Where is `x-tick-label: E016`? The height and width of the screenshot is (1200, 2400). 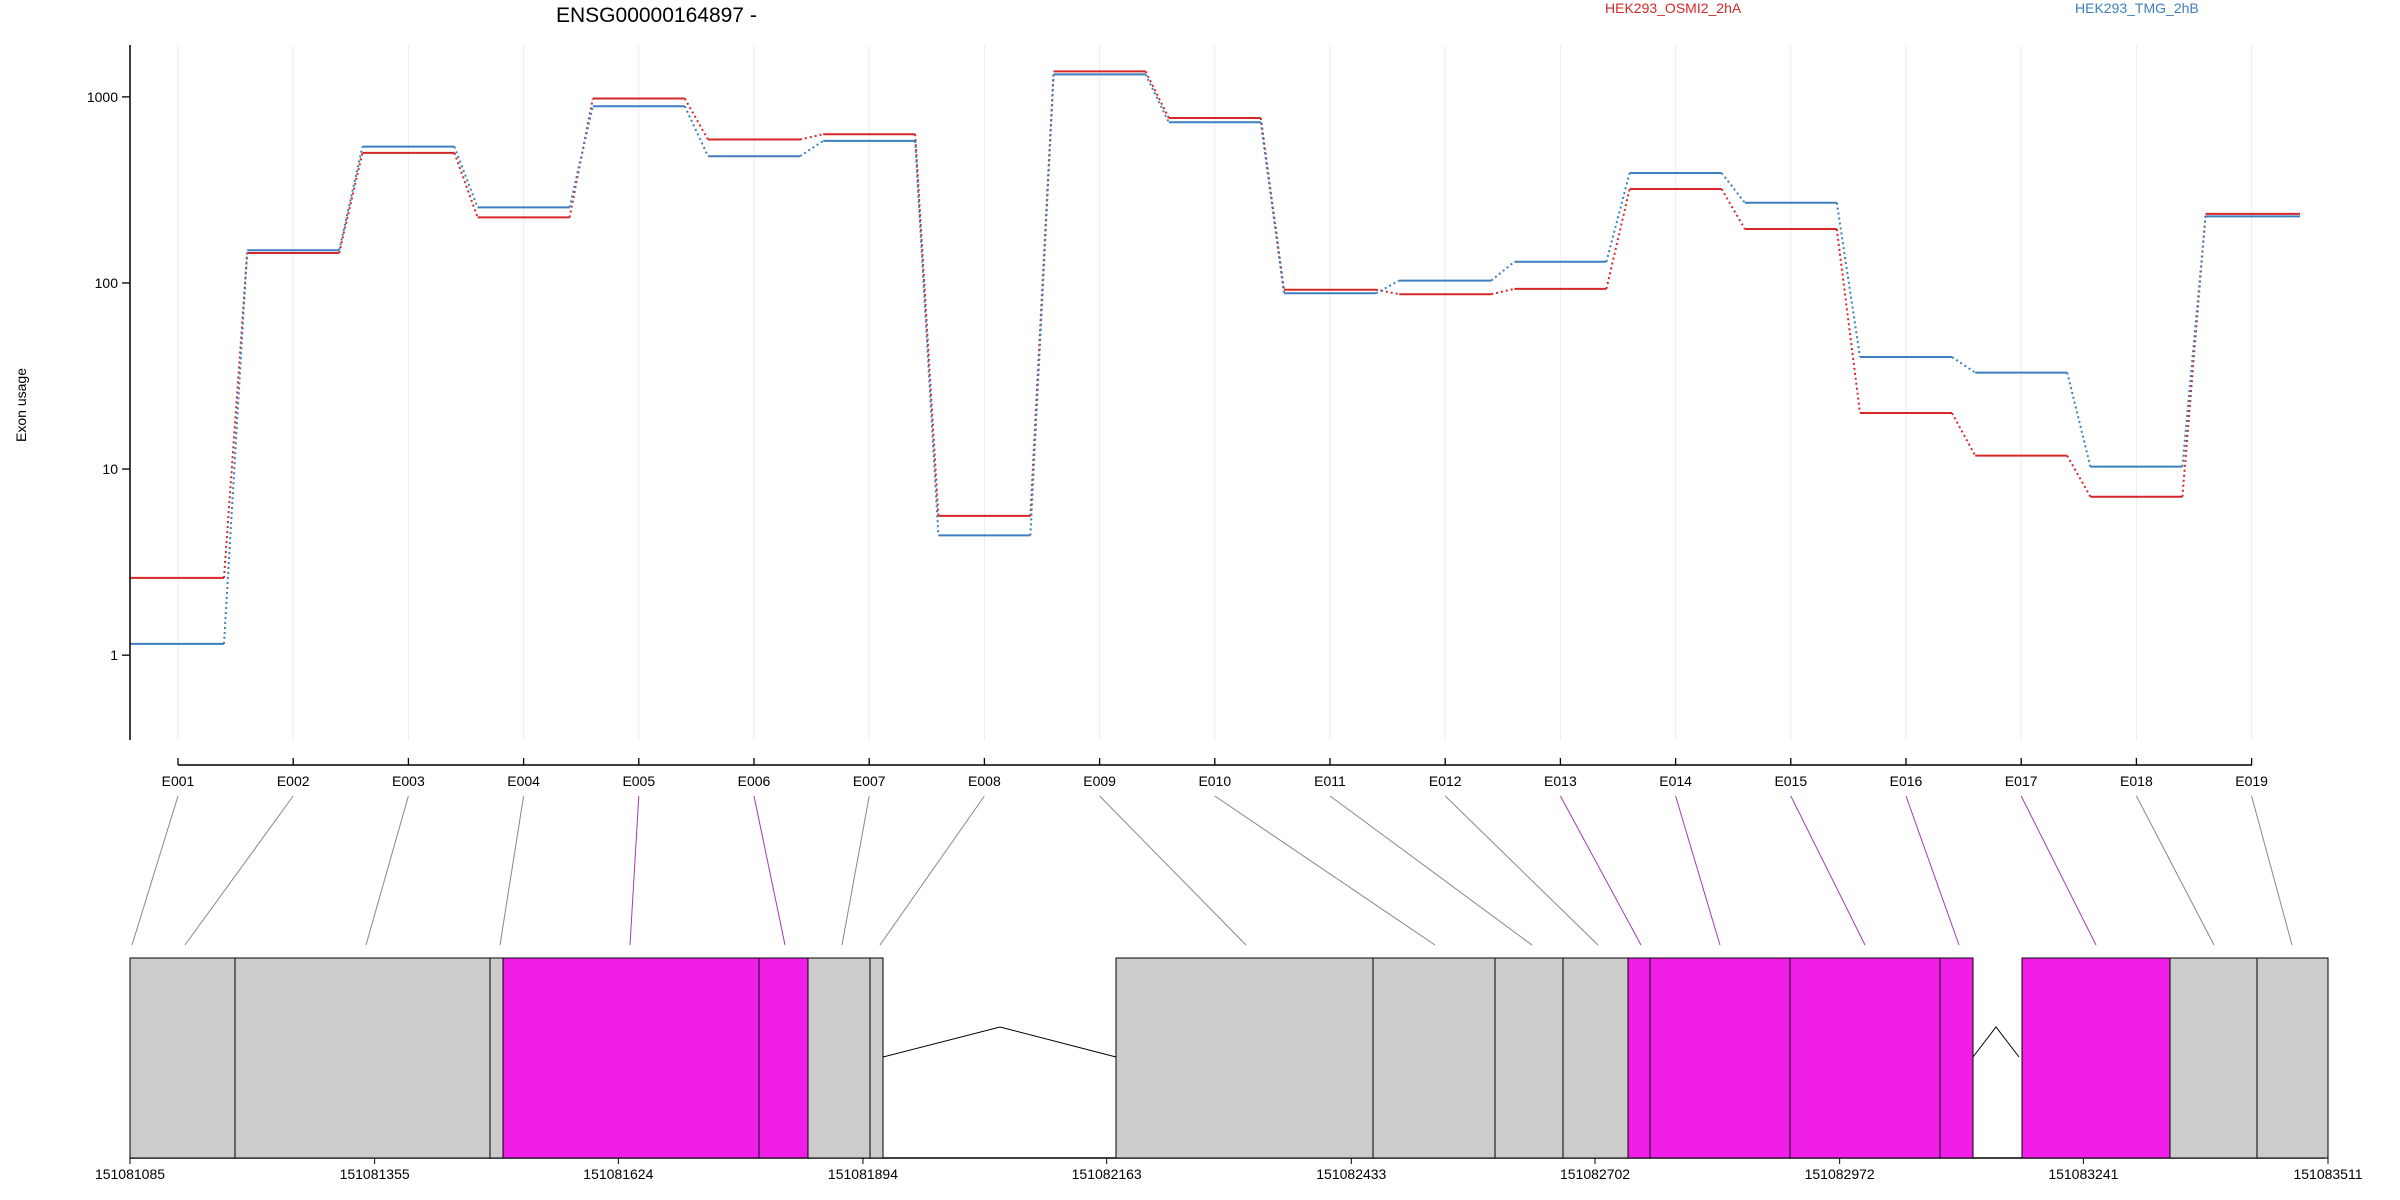 x-tick-label: E016 is located at coordinates (1906, 781).